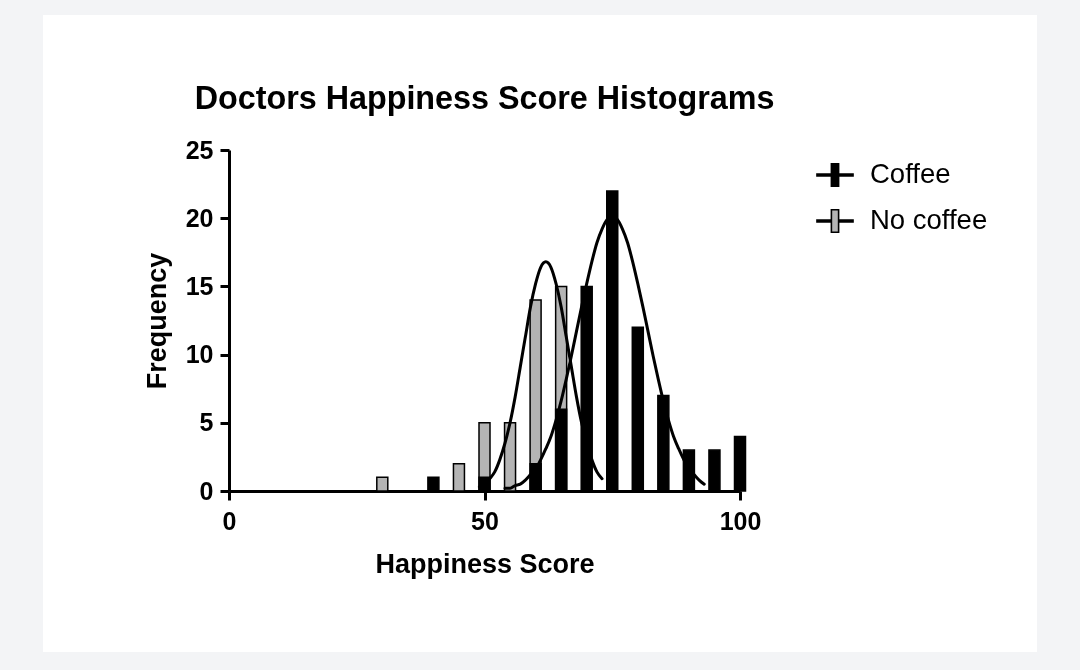 This screenshot has height=670, width=1080. I want to click on y-tick-label: 0, so click(206, 490).